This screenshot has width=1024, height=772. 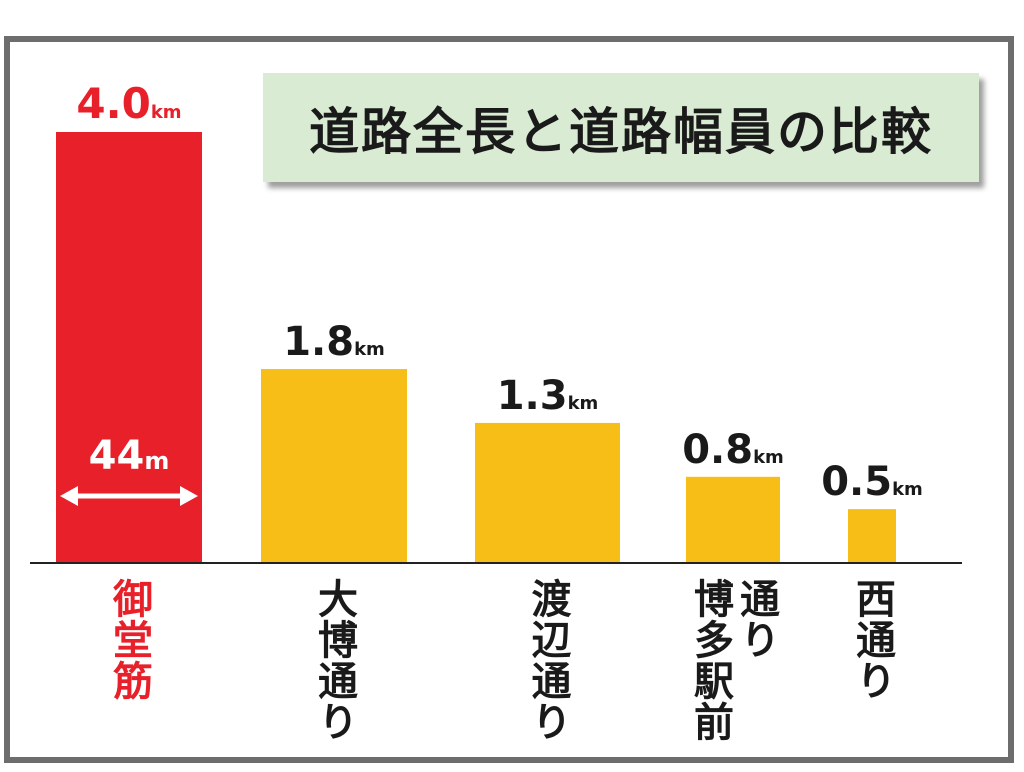 I want to click on chart-title-box: 道路全長と道路幅員の比較, so click(x=621, y=127).